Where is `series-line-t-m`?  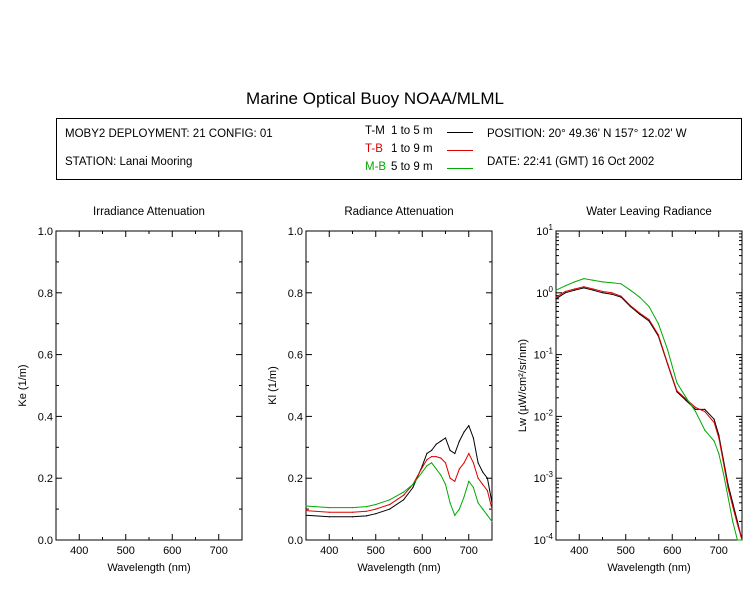 series-line-t-m is located at coordinates (399, 471).